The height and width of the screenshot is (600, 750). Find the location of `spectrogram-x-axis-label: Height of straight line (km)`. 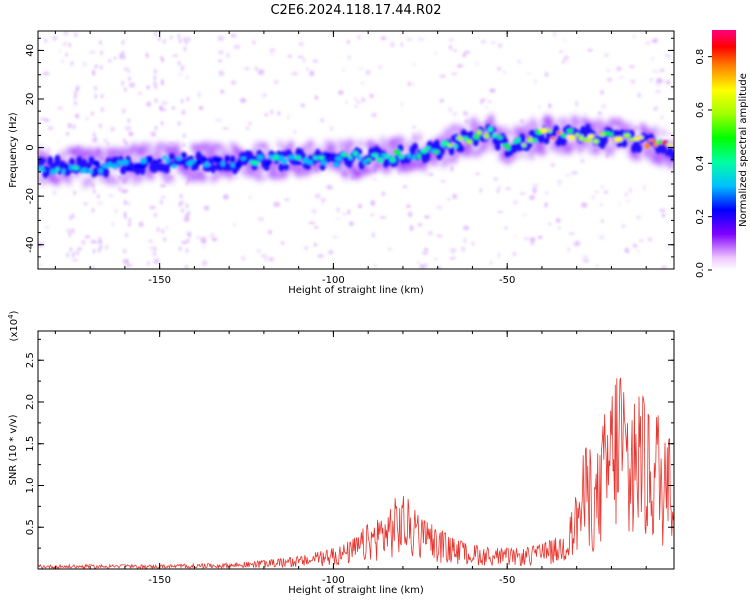

spectrogram-x-axis-label: Height of straight line (km) is located at coordinates (356, 290).